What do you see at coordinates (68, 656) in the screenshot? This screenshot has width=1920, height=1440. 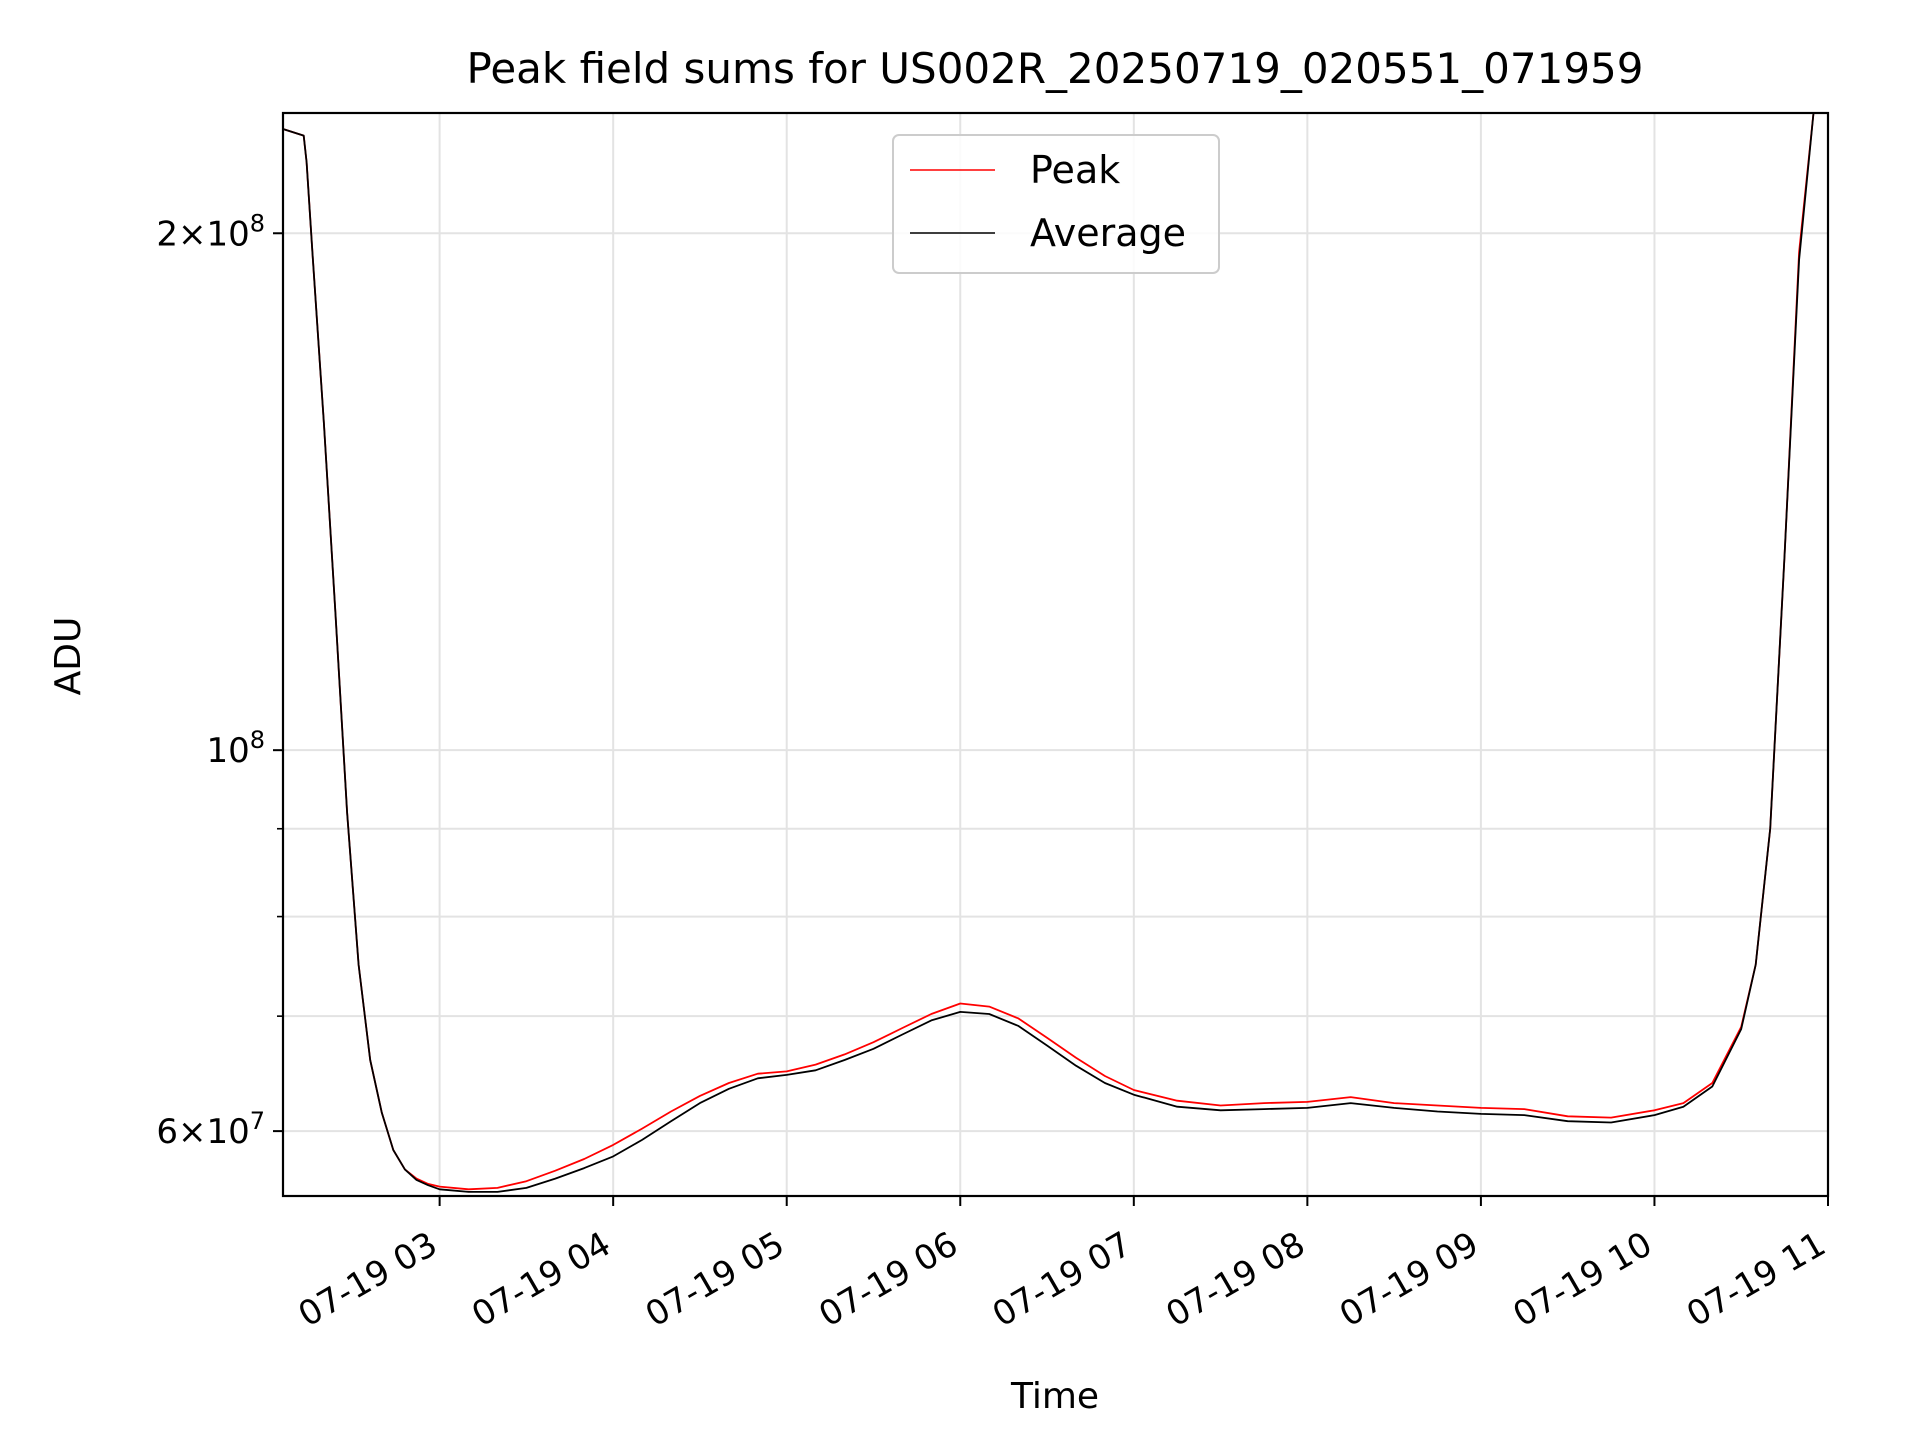 I see `y-axis-label: ADU` at bounding box center [68, 656].